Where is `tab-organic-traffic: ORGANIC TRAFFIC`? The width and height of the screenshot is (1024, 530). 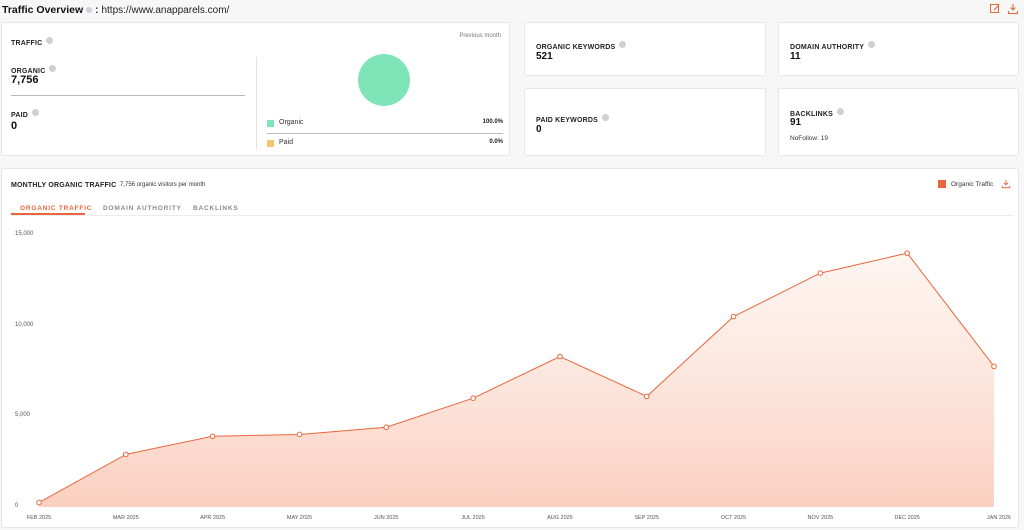 tab-organic-traffic: ORGANIC TRAFFIC is located at coordinates (56, 208).